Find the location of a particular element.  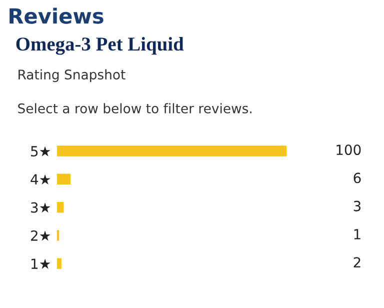

text: Rating Snapshot is located at coordinates (72, 75).